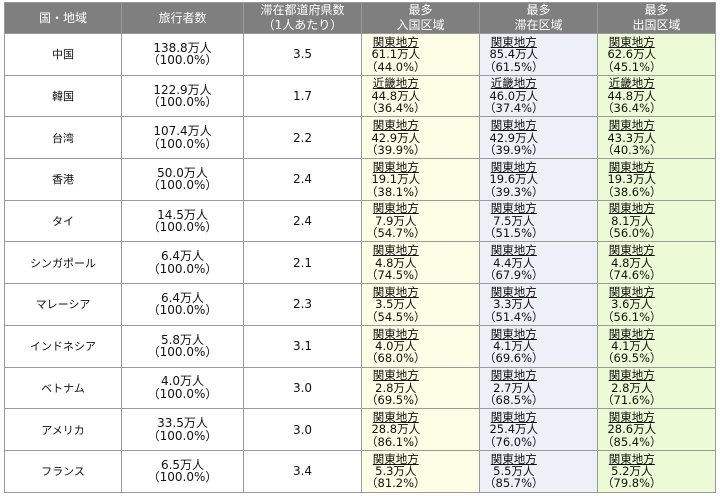  What do you see at coordinates (656, 388) in the screenshot?
I see `exit-region-cell: 関東地方 2.8万人 （71.6%）` at bounding box center [656, 388].